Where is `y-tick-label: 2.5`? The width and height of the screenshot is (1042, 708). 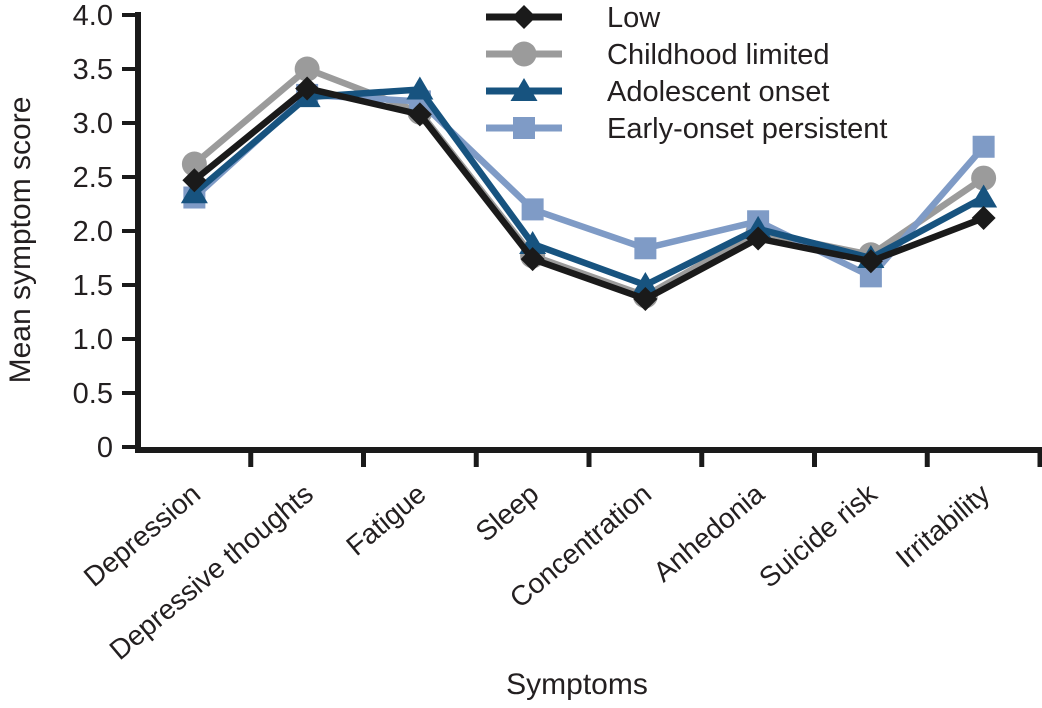
y-tick-label: 2.5 is located at coordinates (93, 178).